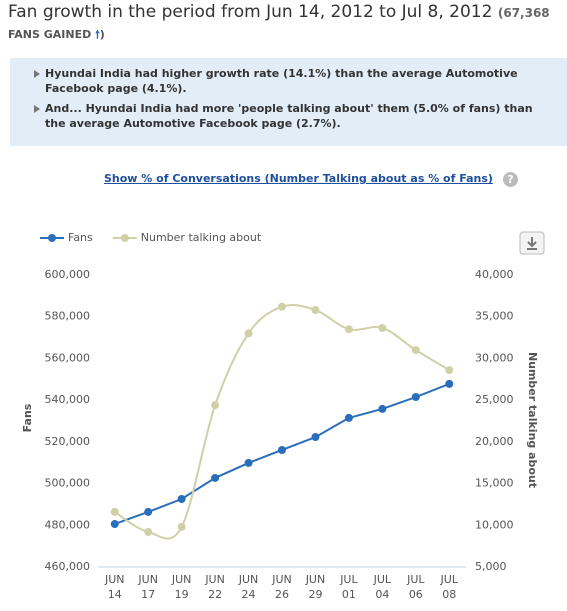  What do you see at coordinates (491, 566) in the screenshot?
I see `y2-tick-label: 5,000` at bounding box center [491, 566].